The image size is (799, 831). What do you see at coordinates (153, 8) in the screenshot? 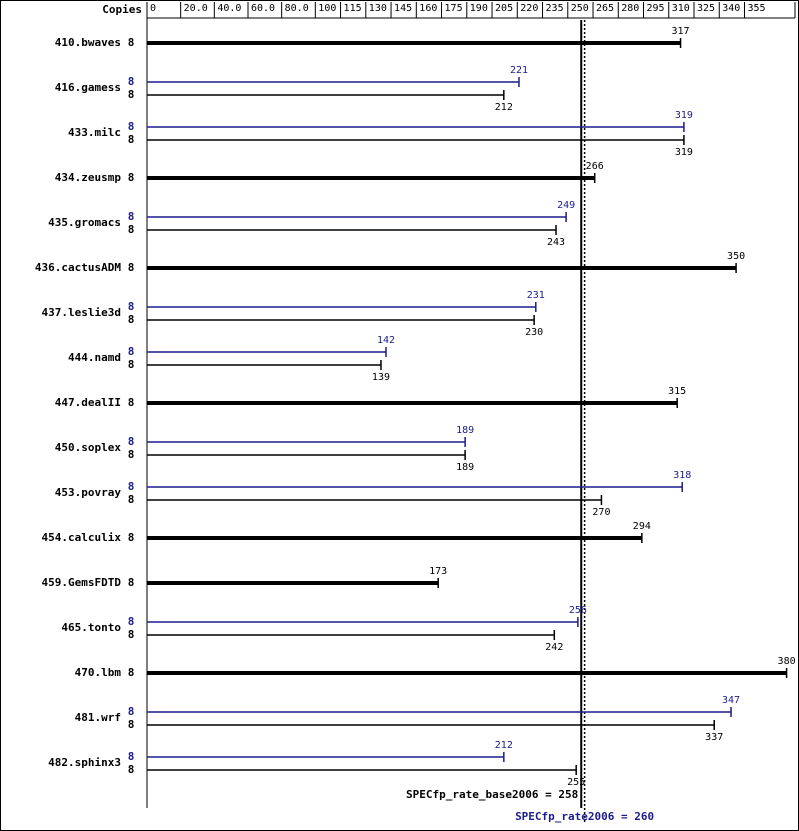
I see `x-tick-label: 0` at bounding box center [153, 8].